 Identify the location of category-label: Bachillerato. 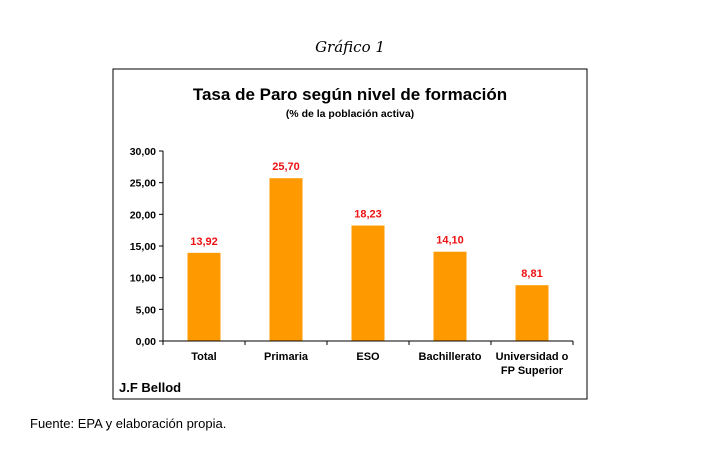
(450, 357).